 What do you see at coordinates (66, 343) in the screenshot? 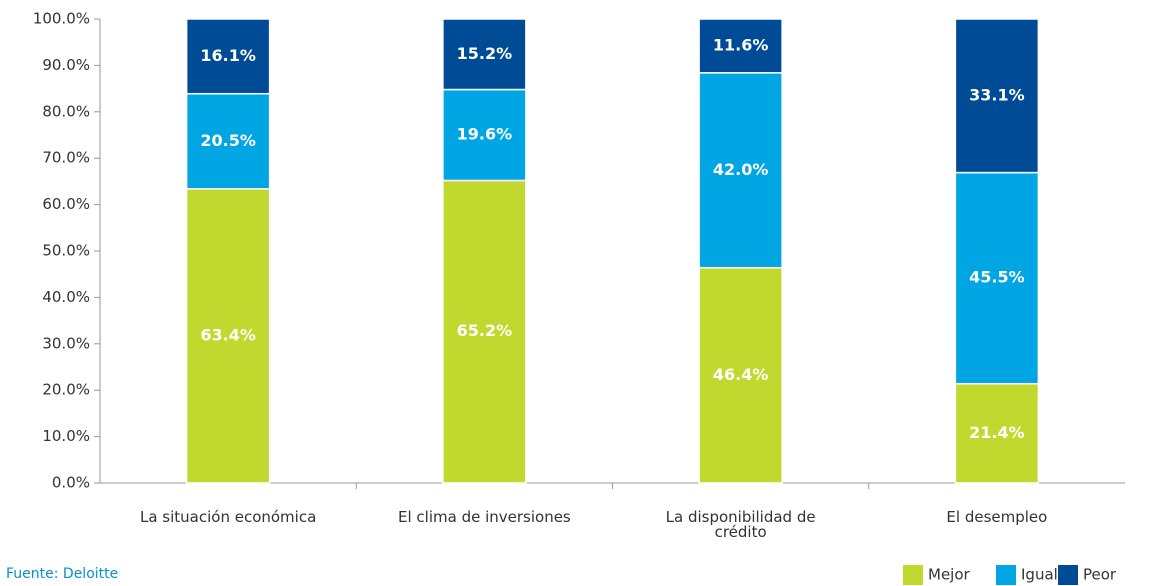
I see `y-tick-label: 30.0%` at bounding box center [66, 343].